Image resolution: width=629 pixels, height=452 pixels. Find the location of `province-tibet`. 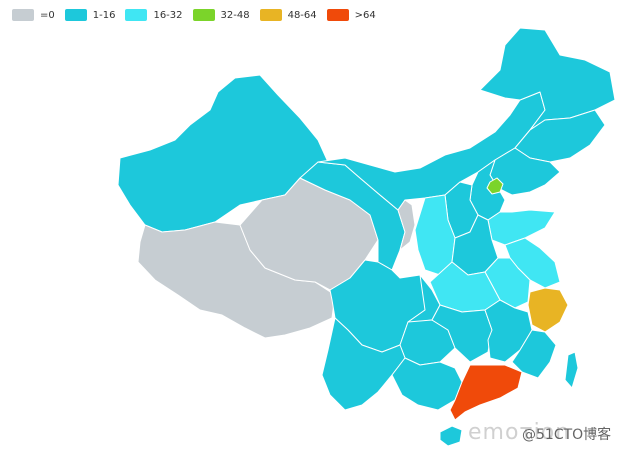

province-tibet is located at coordinates (236, 280).